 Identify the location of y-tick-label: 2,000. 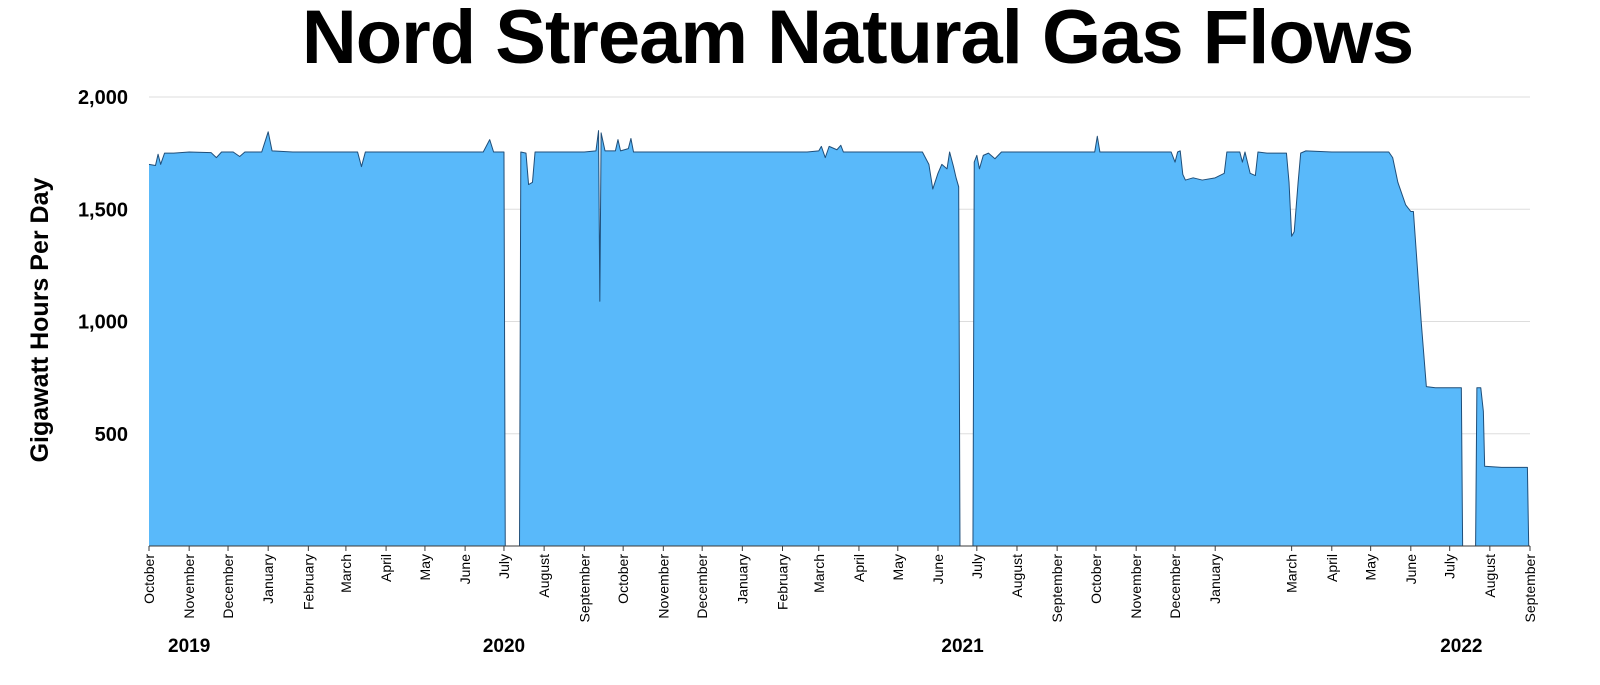
(103, 98).